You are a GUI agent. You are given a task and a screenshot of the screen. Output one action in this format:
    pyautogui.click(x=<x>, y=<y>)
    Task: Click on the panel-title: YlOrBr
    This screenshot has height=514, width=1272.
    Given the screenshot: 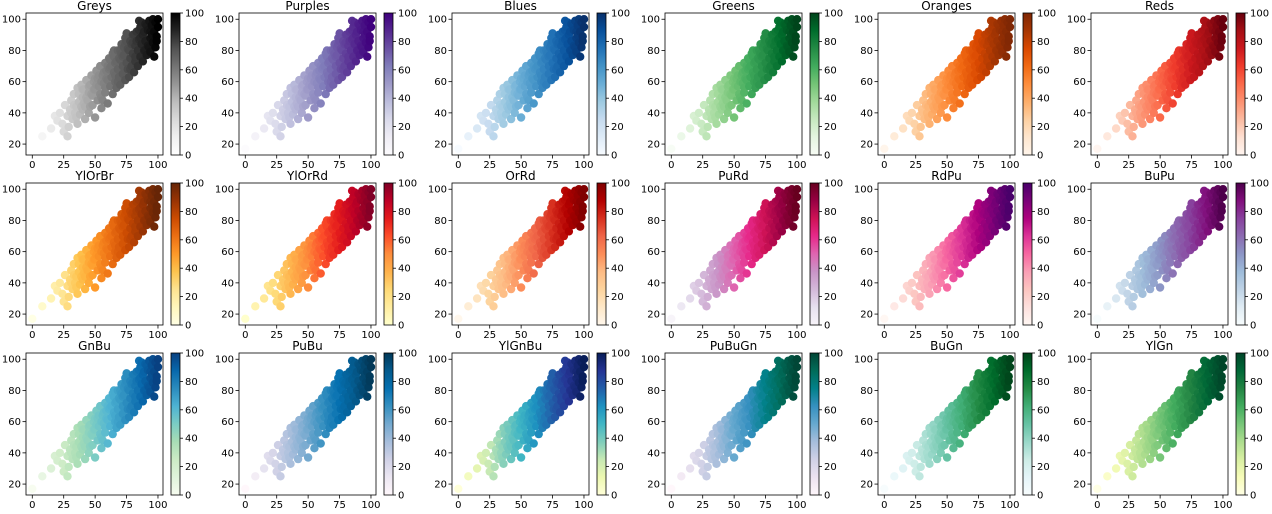 What is the action you would take?
    pyautogui.click(x=93, y=176)
    